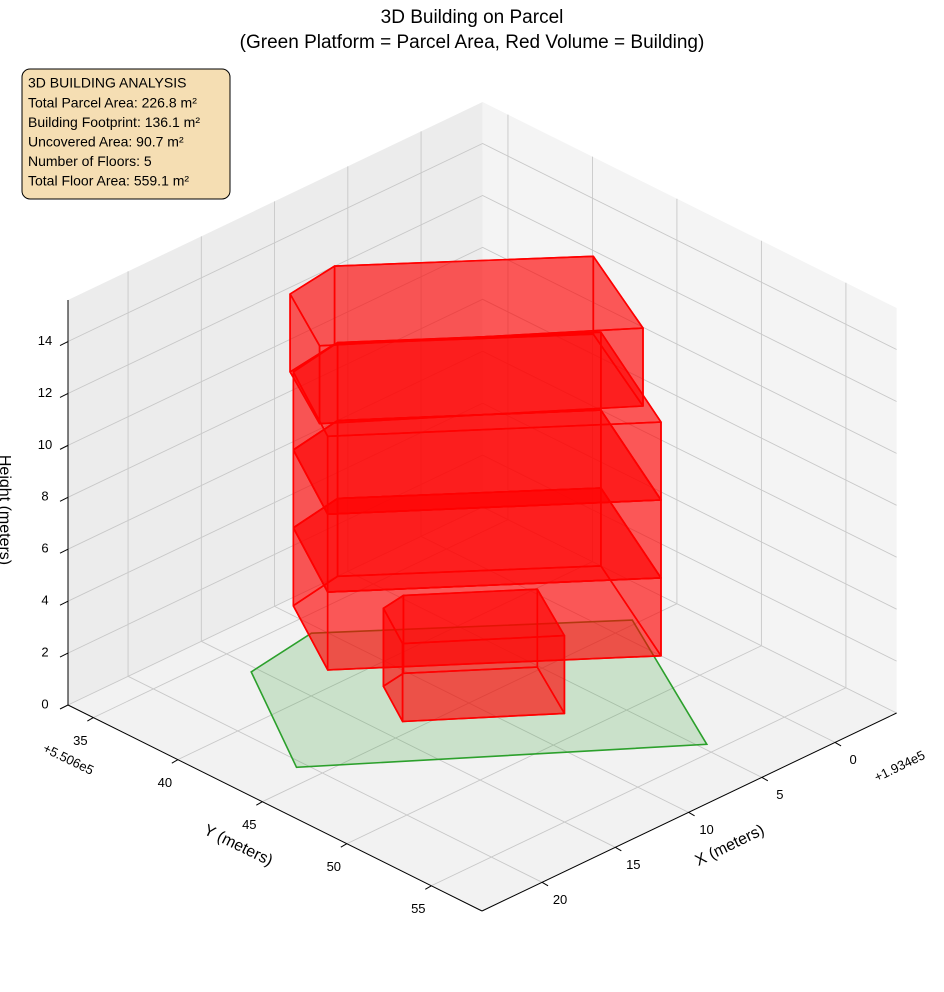  What do you see at coordinates (165, 782) in the screenshot?
I see `y-tick-label: 40` at bounding box center [165, 782].